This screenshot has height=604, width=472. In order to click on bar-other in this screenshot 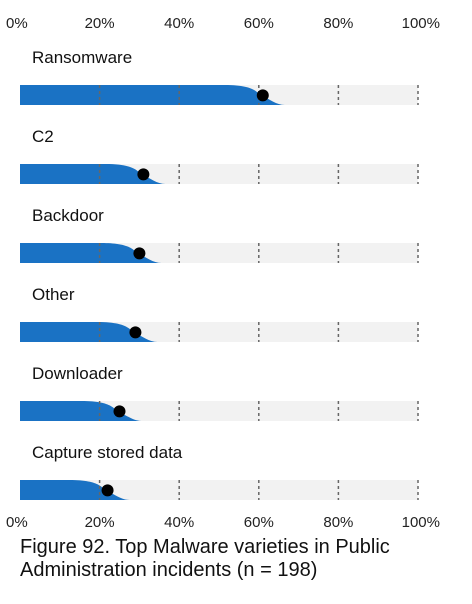, I will do `click(89, 332)`.